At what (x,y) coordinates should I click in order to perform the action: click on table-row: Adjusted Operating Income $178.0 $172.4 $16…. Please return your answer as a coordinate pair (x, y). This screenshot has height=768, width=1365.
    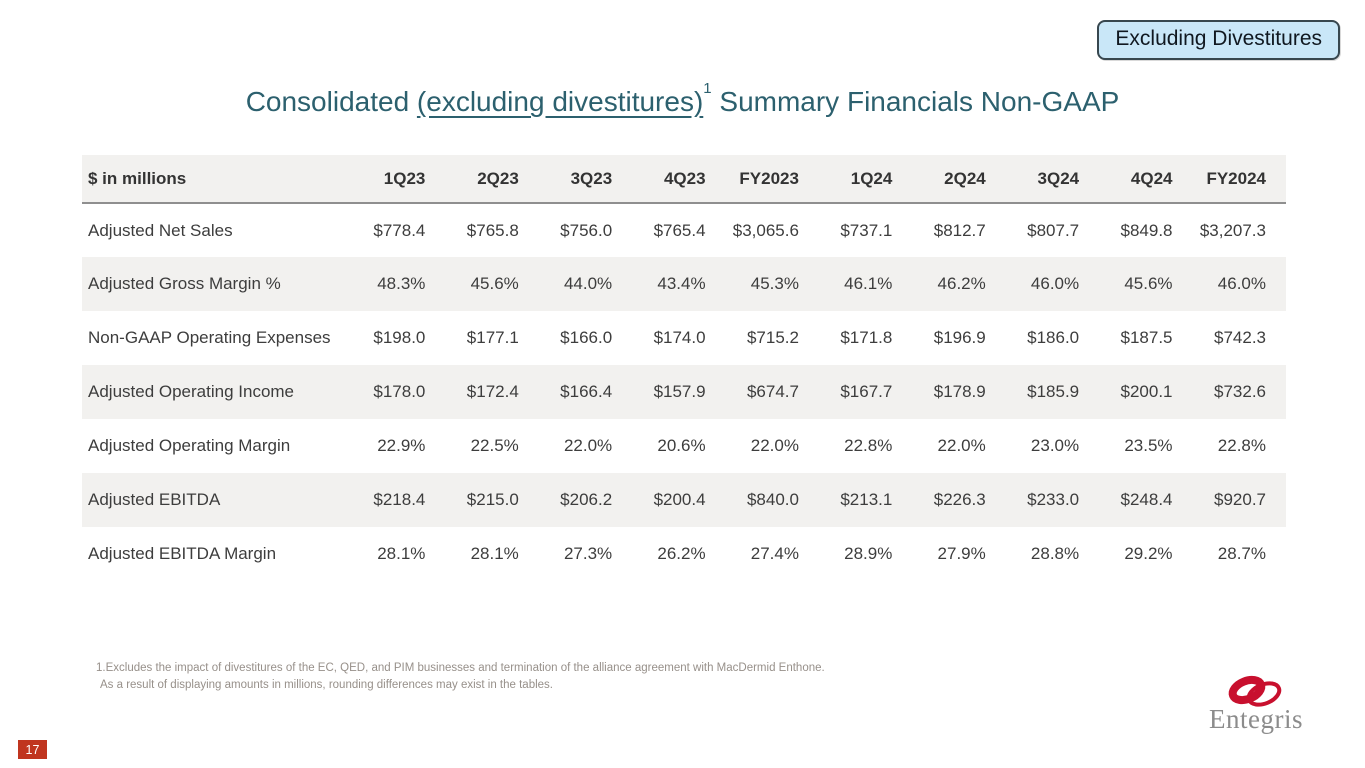
    Looking at the image, I should click on (684, 392).